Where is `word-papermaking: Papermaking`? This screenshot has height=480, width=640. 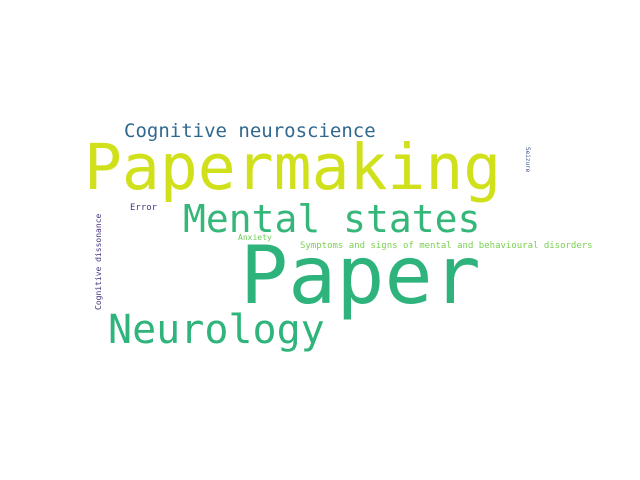 word-papermaking: Papermaking is located at coordinates (293, 167).